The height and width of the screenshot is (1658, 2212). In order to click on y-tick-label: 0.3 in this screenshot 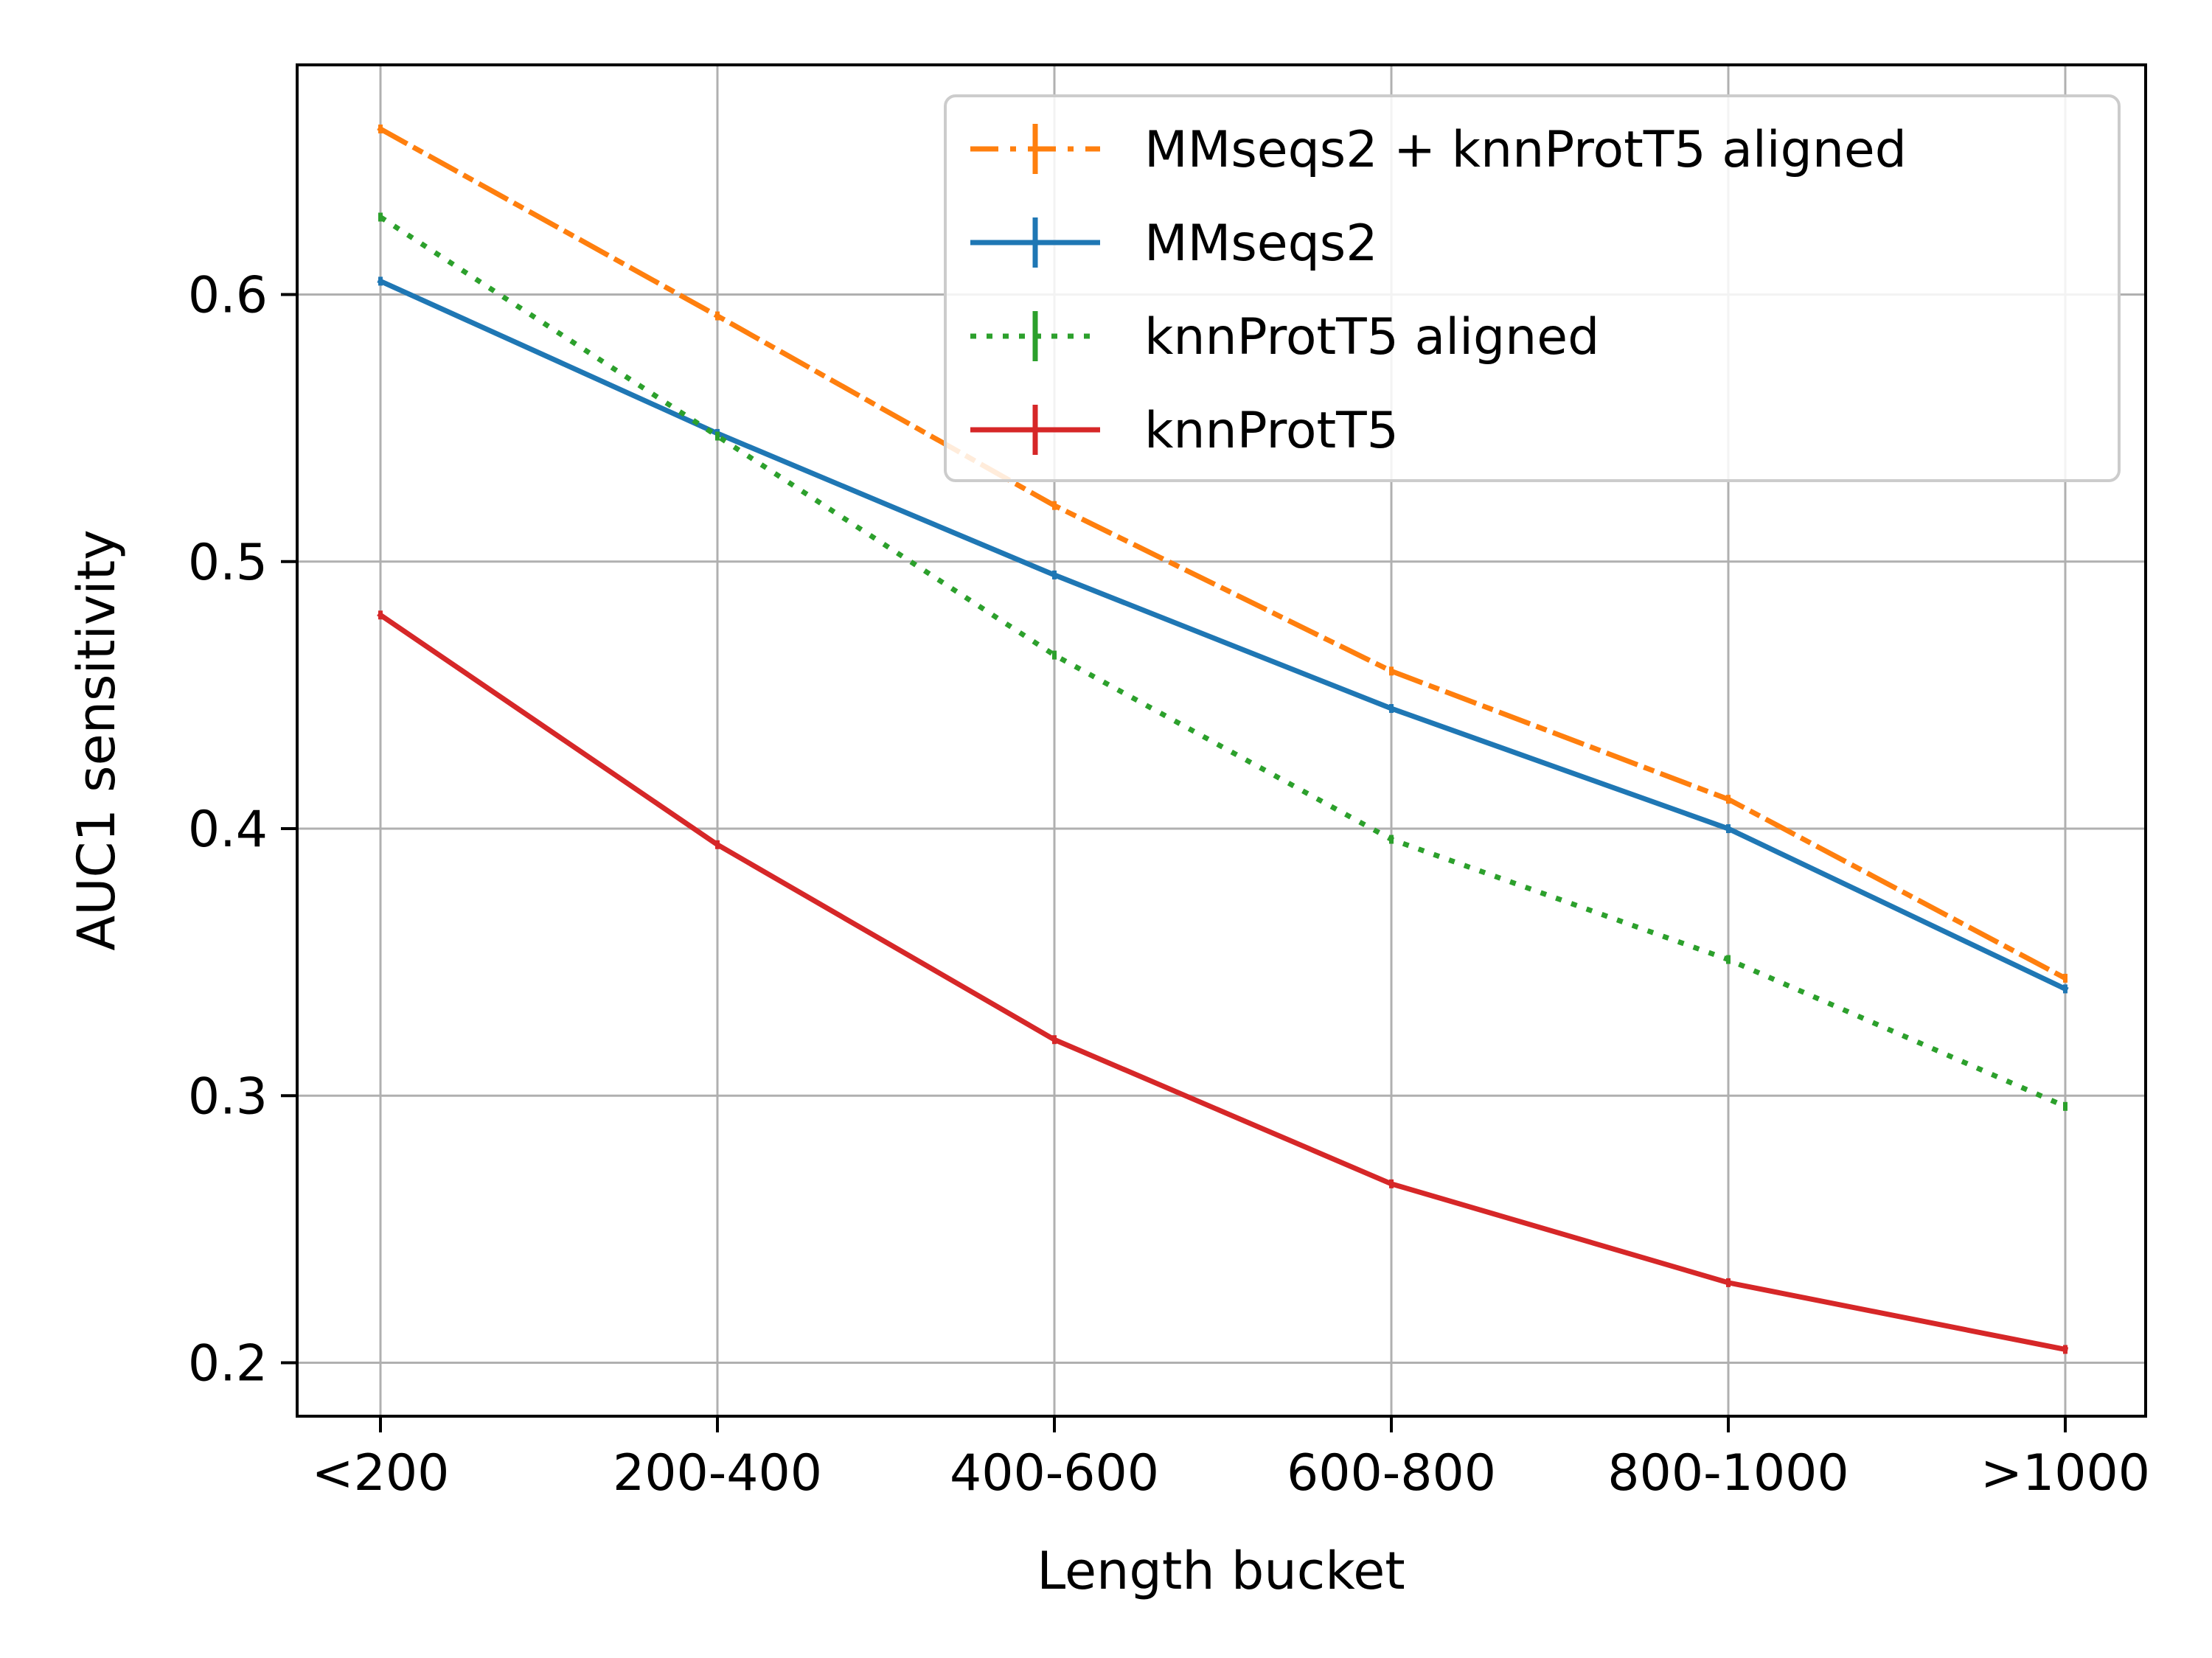, I will do `click(228, 1096)`.